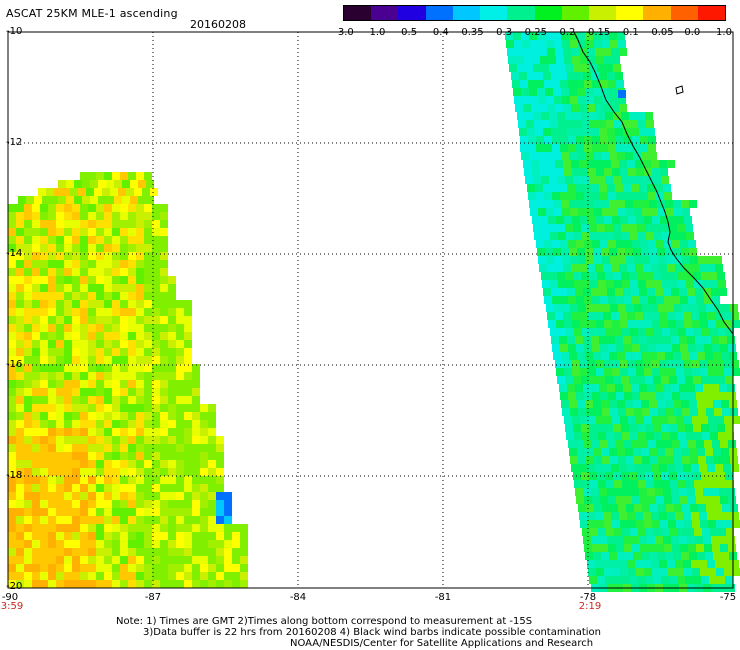  Describe the element at coordinates (588, 597) in the screenshot. I see `lon-label: -78` at that location.